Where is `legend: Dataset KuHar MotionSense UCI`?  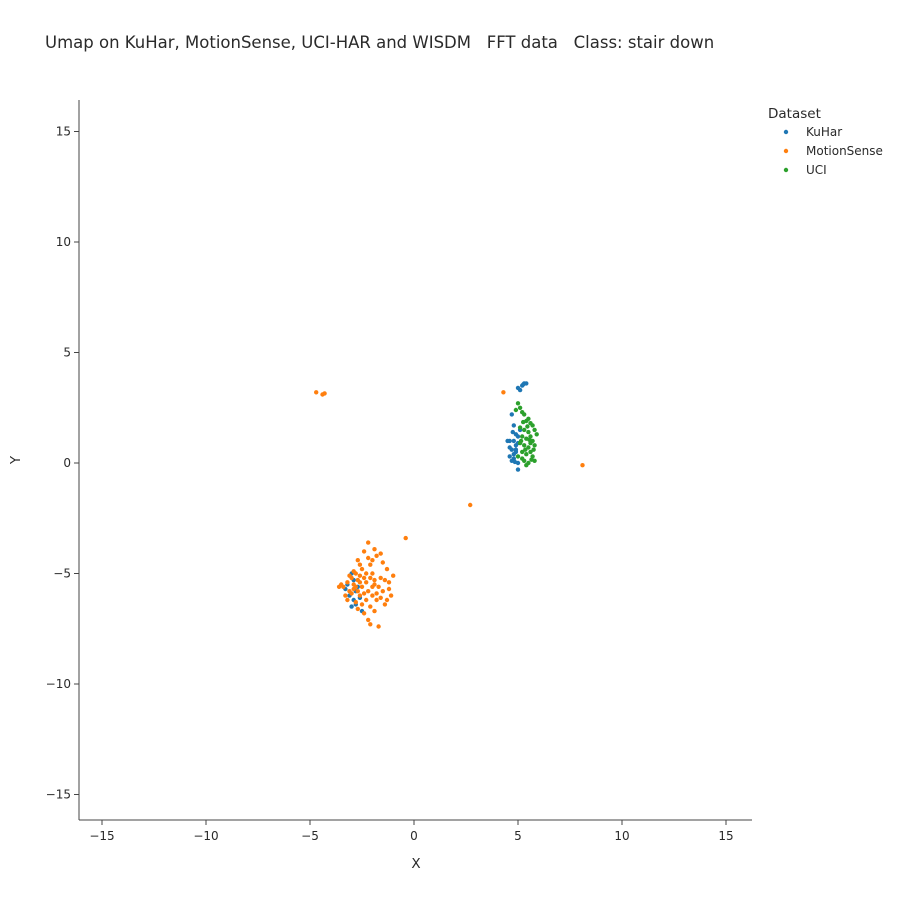
legend: Dataset KuHar MotionSense UCI is located at coordinates (825, 141).